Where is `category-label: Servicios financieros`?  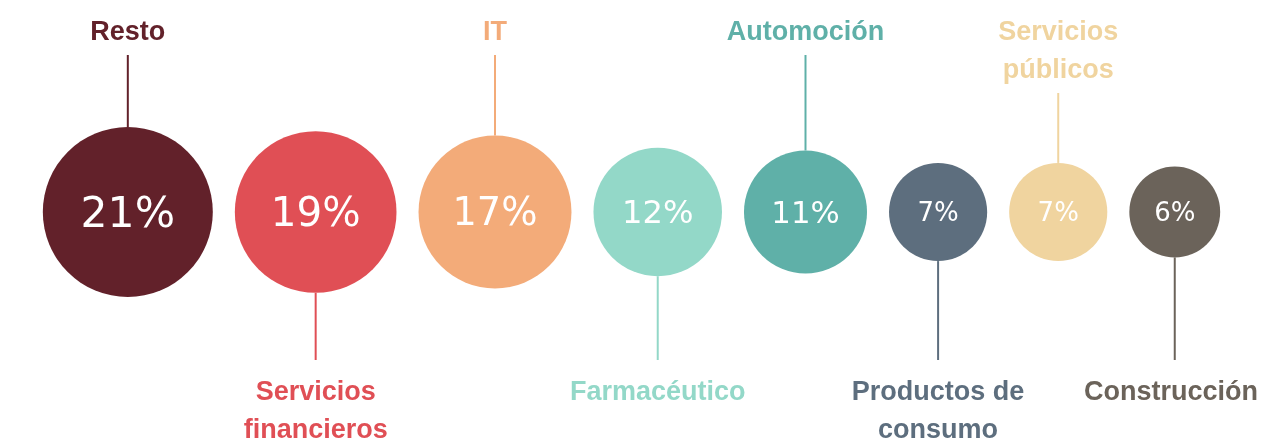
category-label: Servicios financieros is located at coordinates (315, 410).